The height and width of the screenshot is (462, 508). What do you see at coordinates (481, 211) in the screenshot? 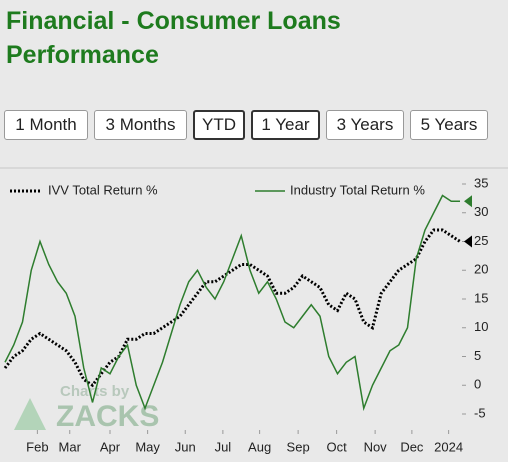
I see `y-tick-label: 30` at bounding box center [481, 211].